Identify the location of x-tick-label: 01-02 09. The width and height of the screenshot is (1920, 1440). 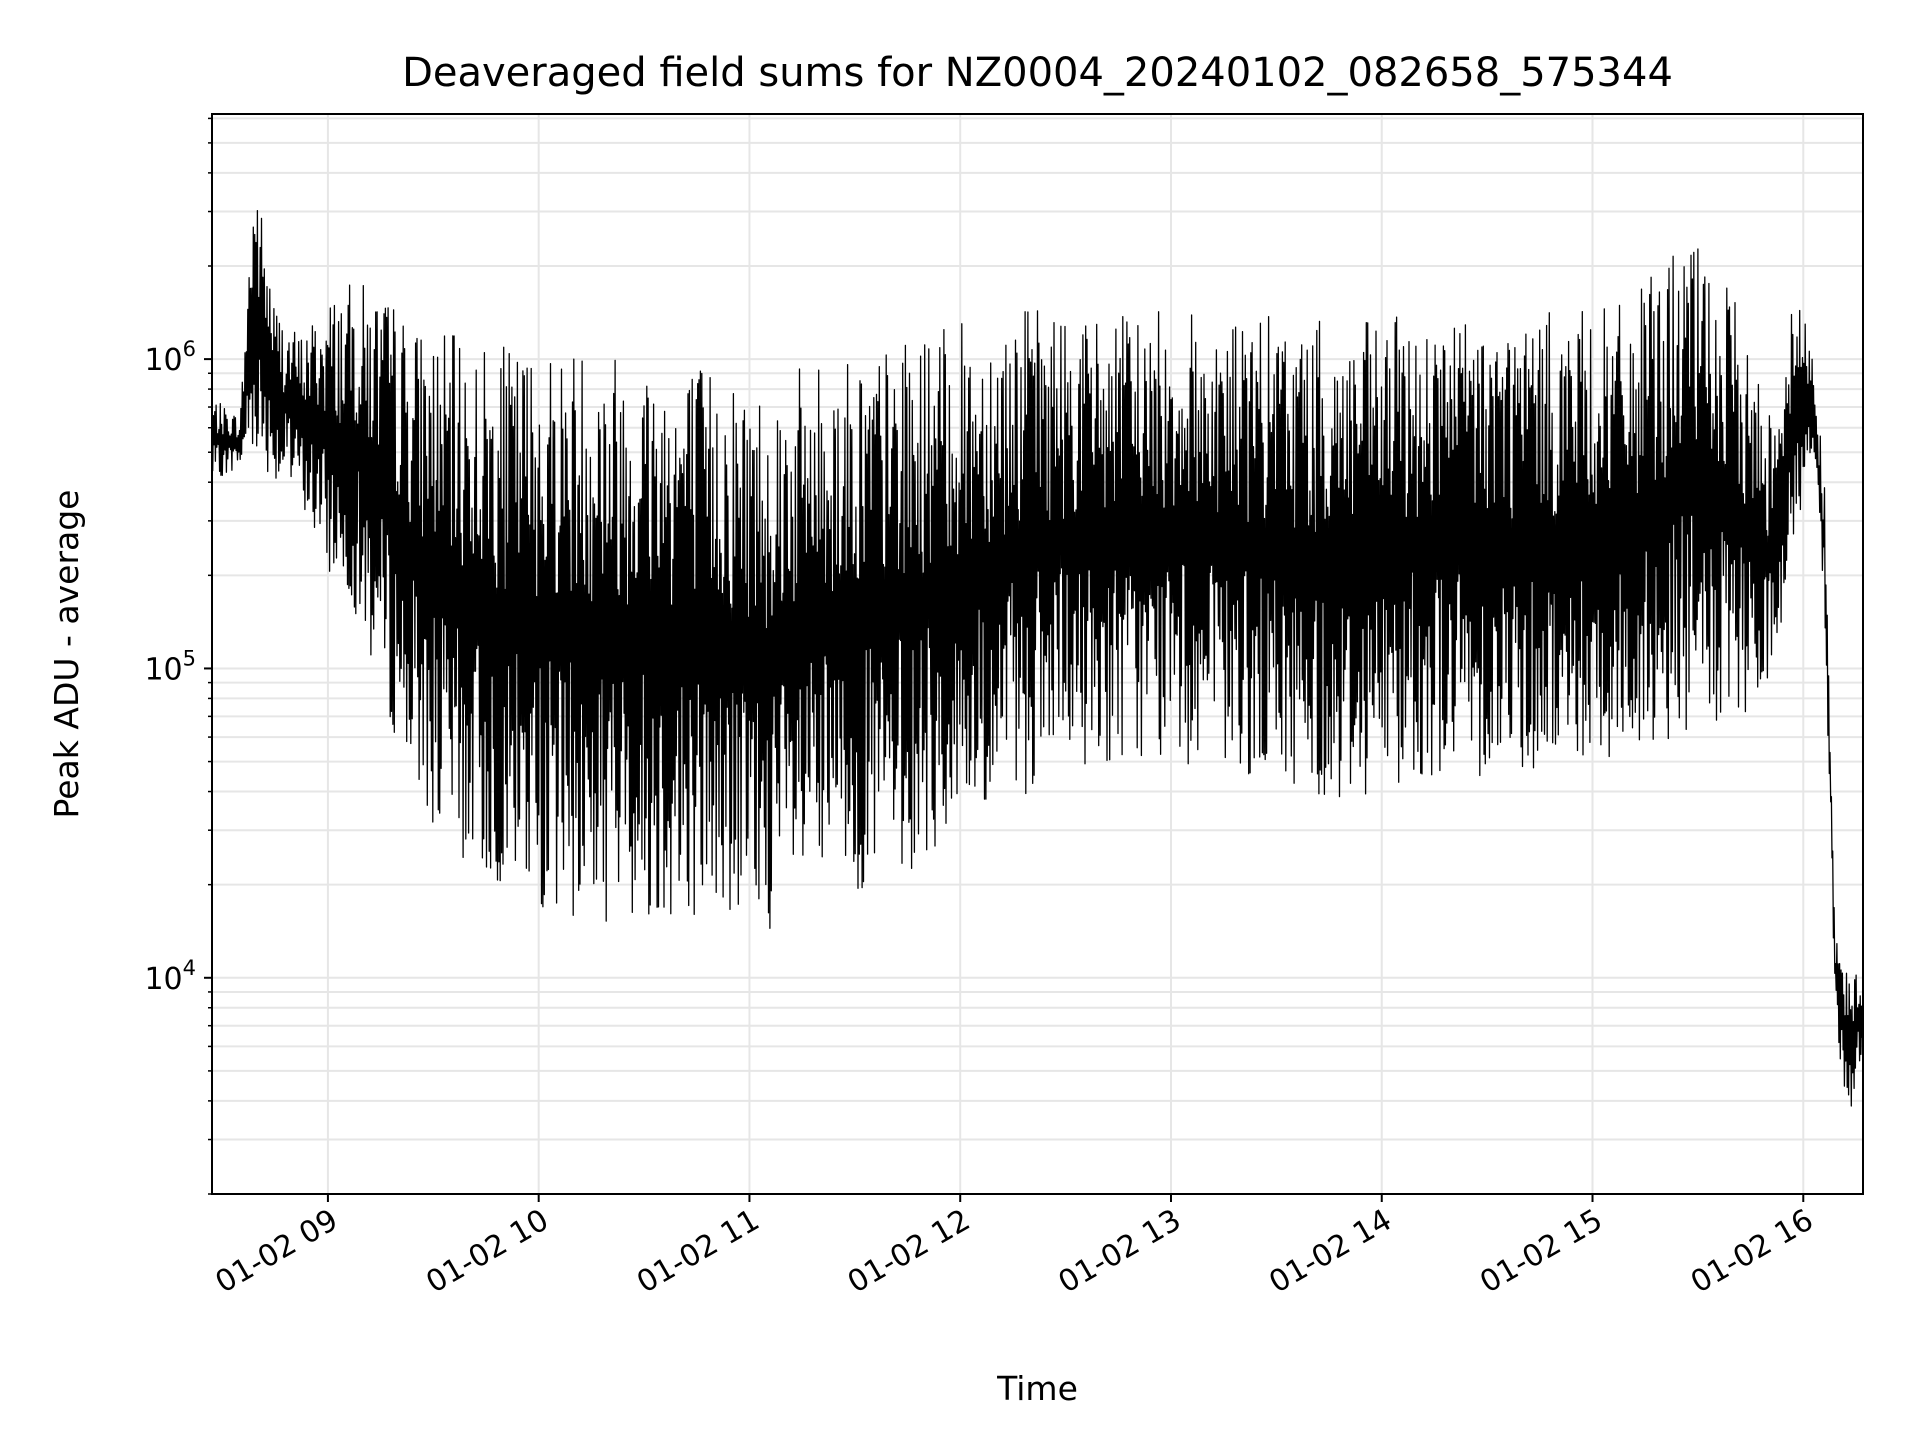
(277, 1252).